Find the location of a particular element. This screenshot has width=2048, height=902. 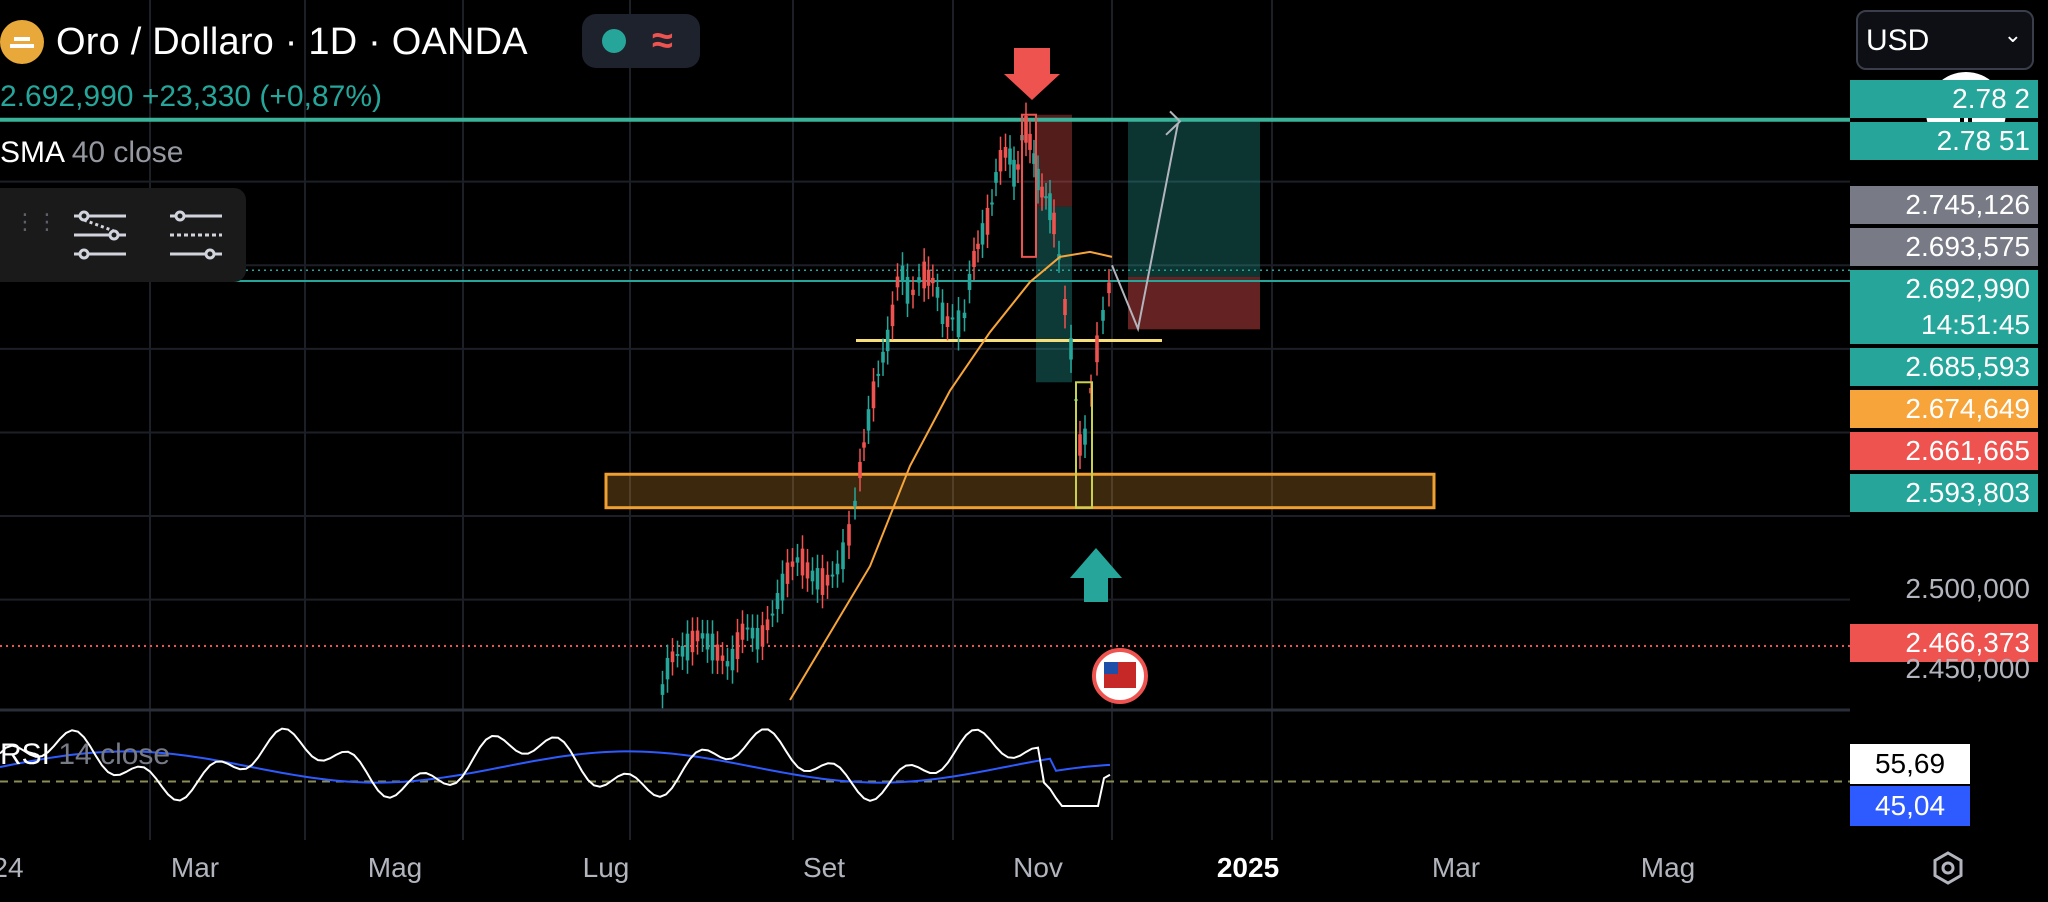

last-price: 2.692,990 is located at coordinates (67, 96).